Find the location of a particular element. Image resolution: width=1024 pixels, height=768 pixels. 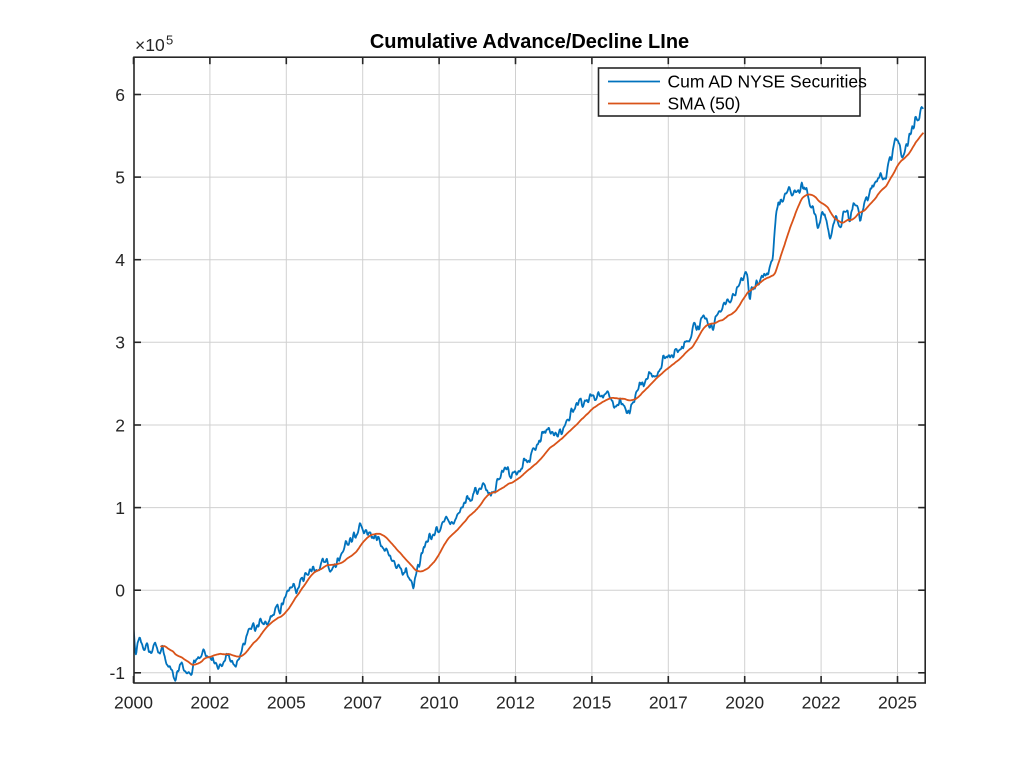

svg-text: 2012 is located at coordinates (515, 703).